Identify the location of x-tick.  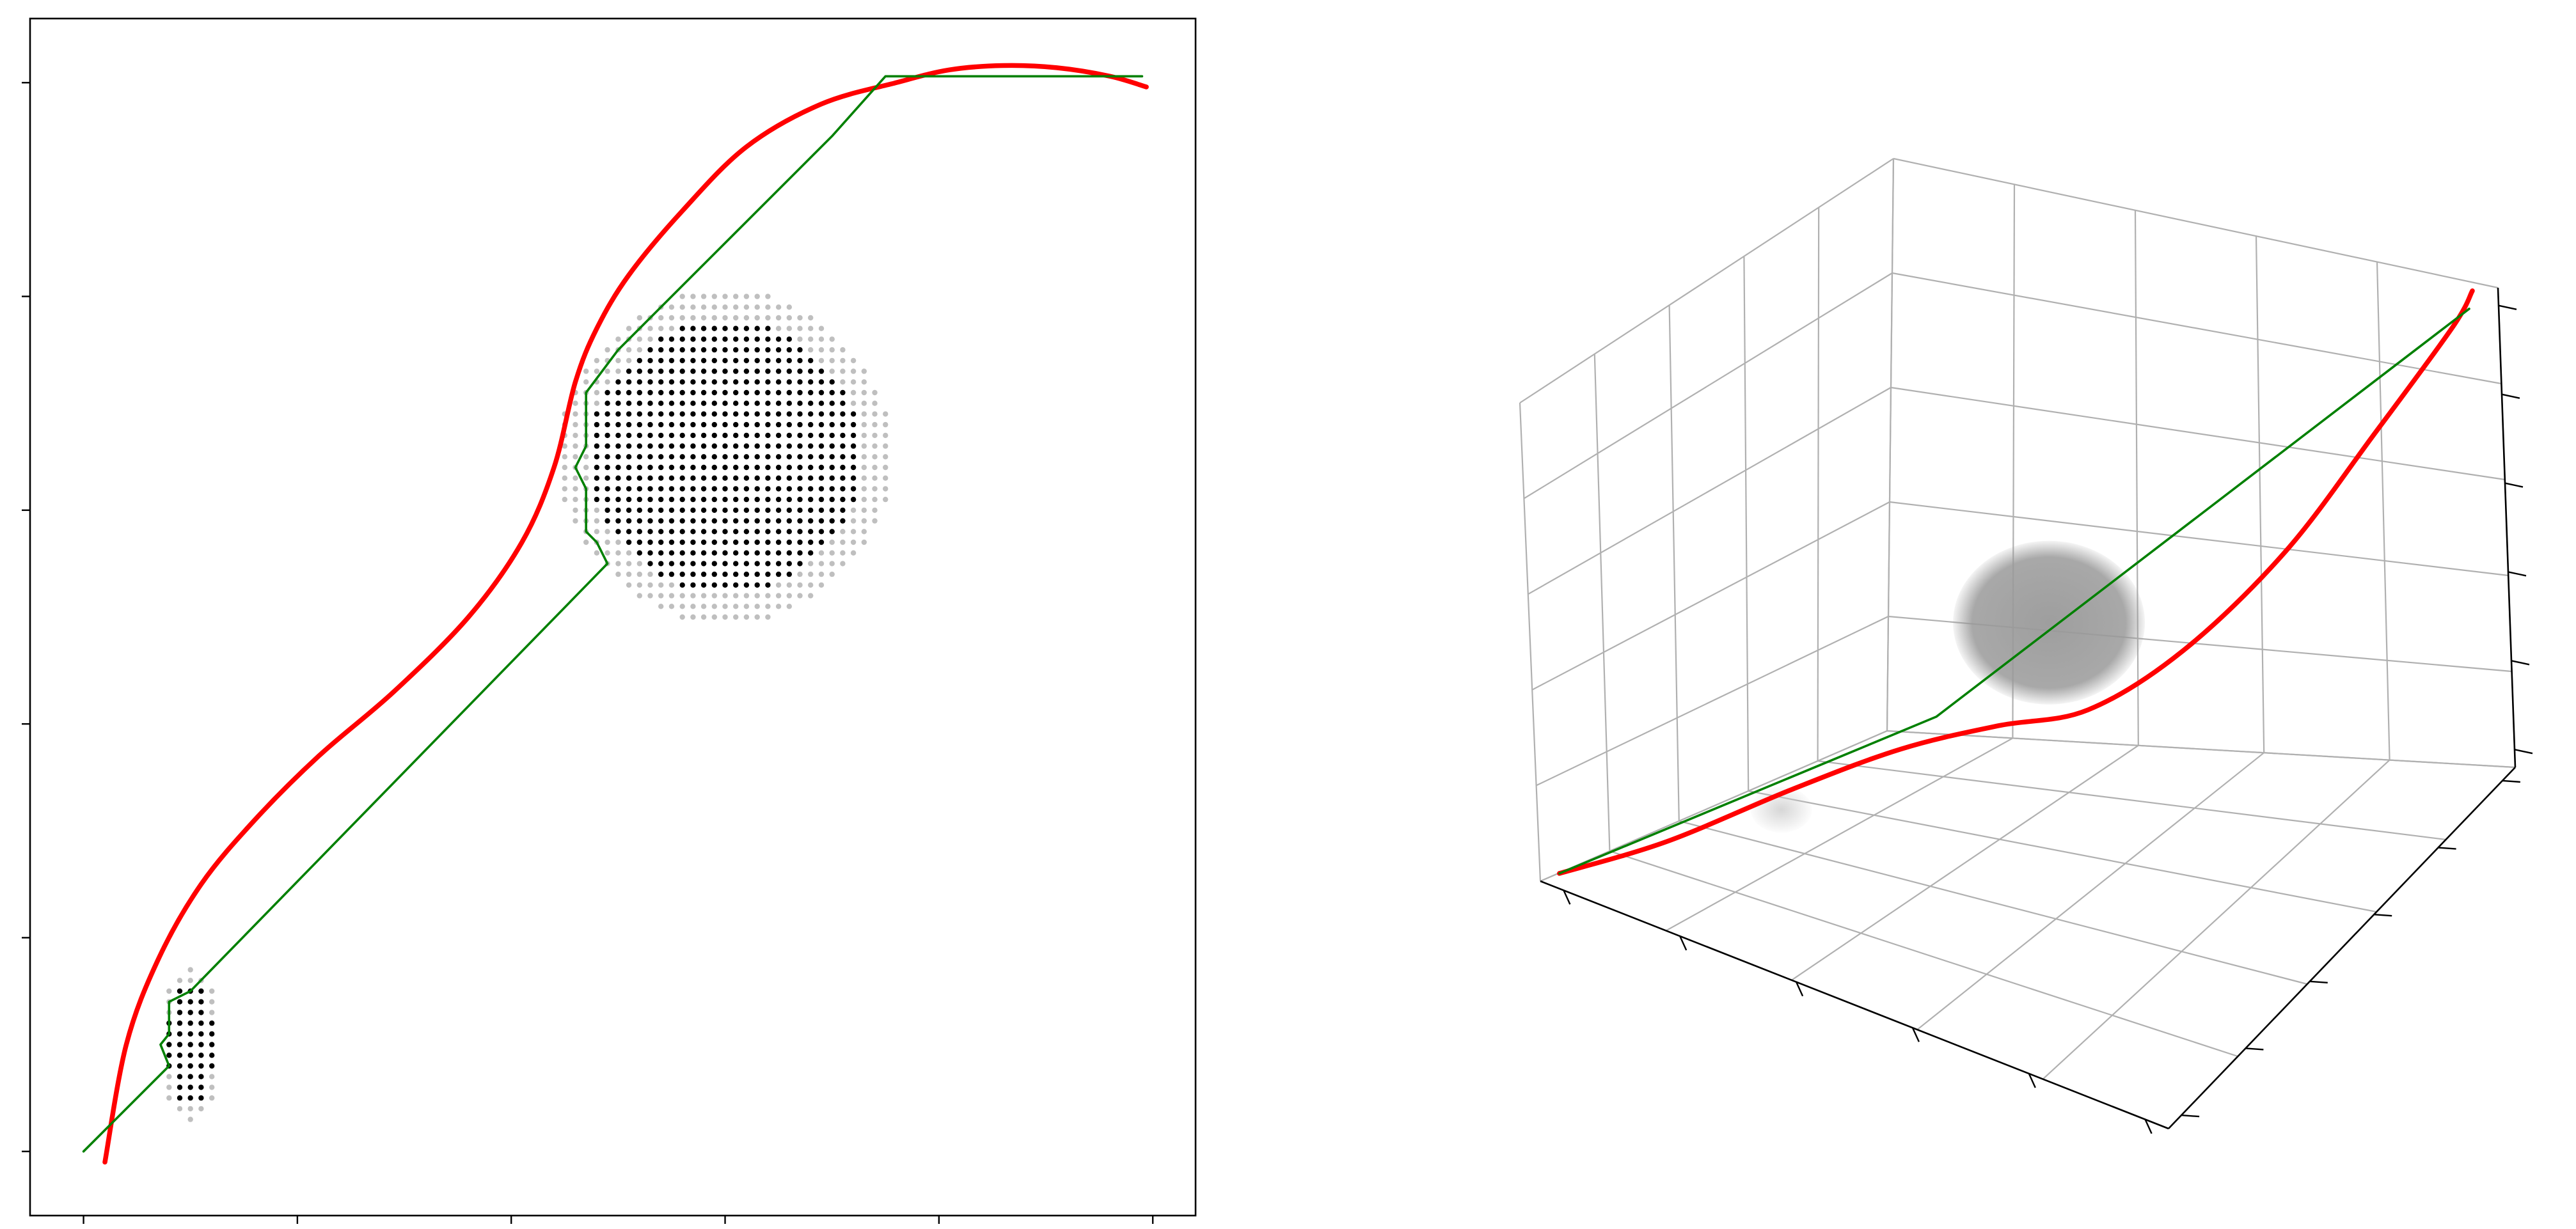
(2032, 1080).